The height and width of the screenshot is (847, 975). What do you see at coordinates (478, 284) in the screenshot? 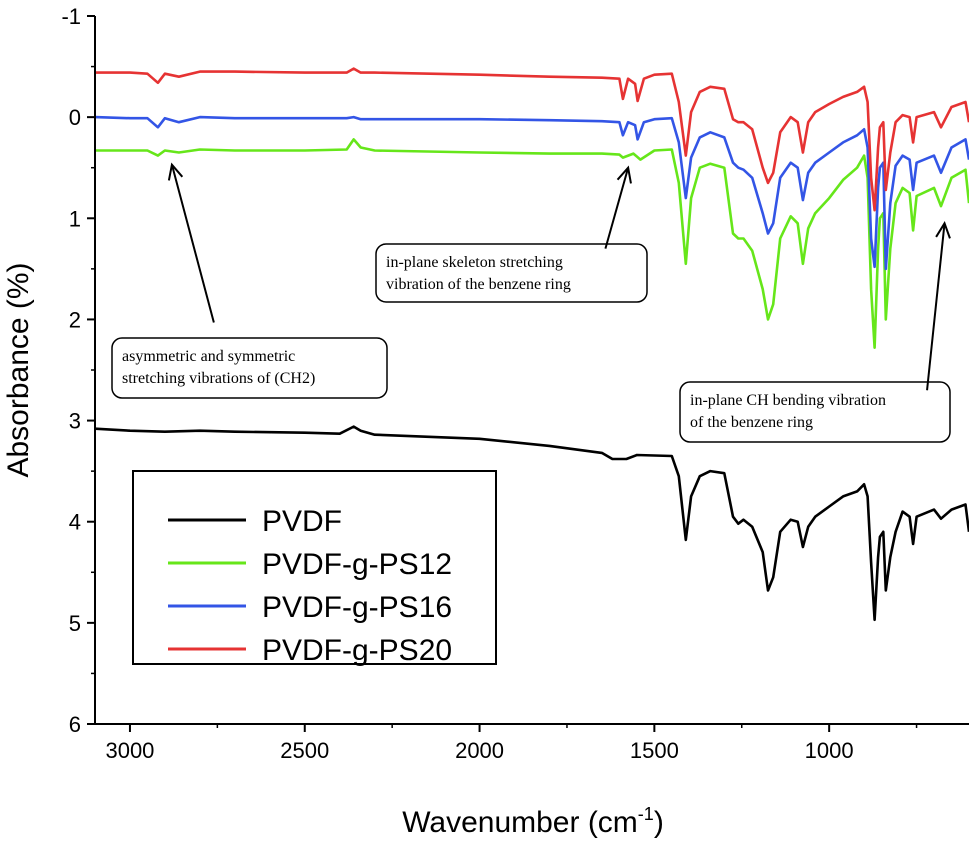
I see `annotation-text-1-1: vibration of the benzene ring` at bounding box center [478, 284].